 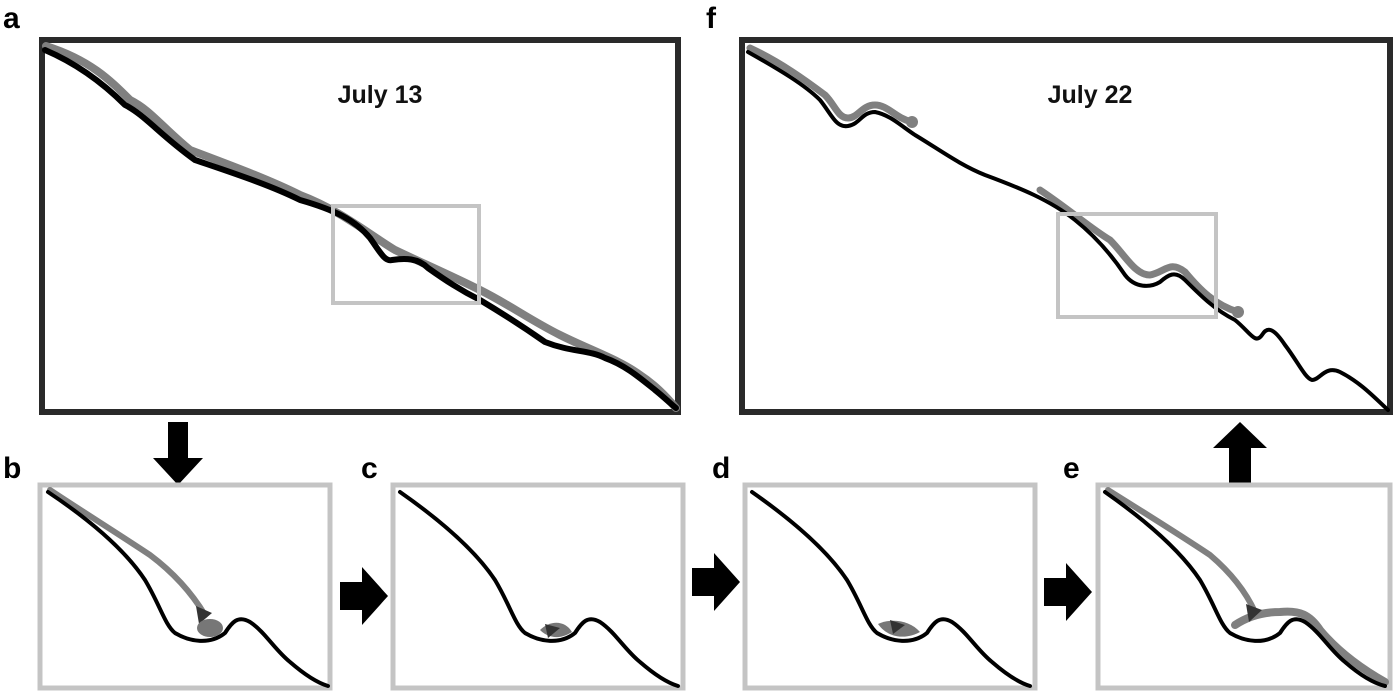 I want to click on panel-d-arrowhead, so click(x=897, y=627).